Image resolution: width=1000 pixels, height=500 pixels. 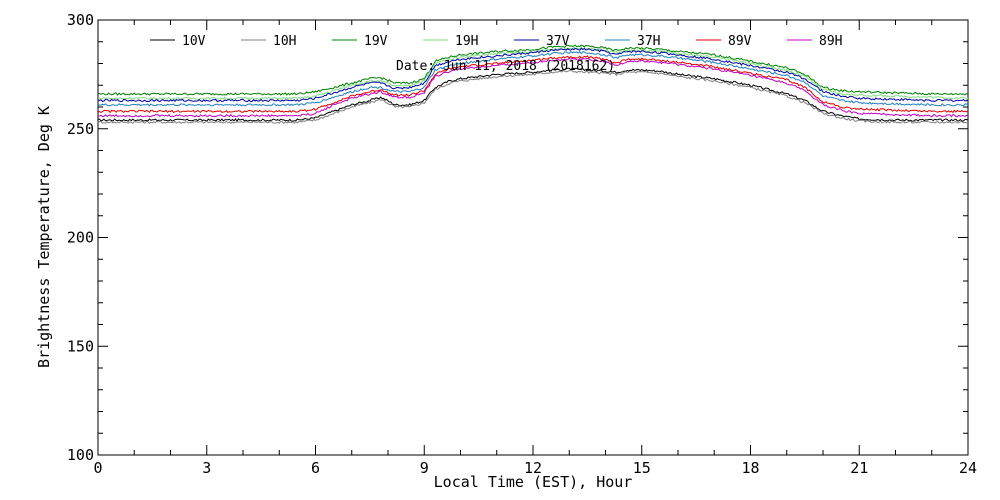 I want to click on series-line-10v, so click(x=533, y=94).